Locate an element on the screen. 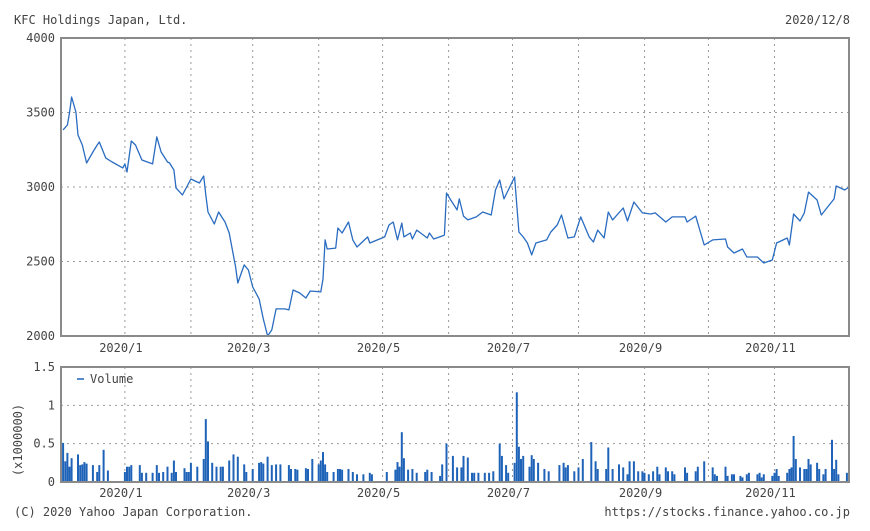  y-tick-label: 1 is located at coordinates (51, 405).